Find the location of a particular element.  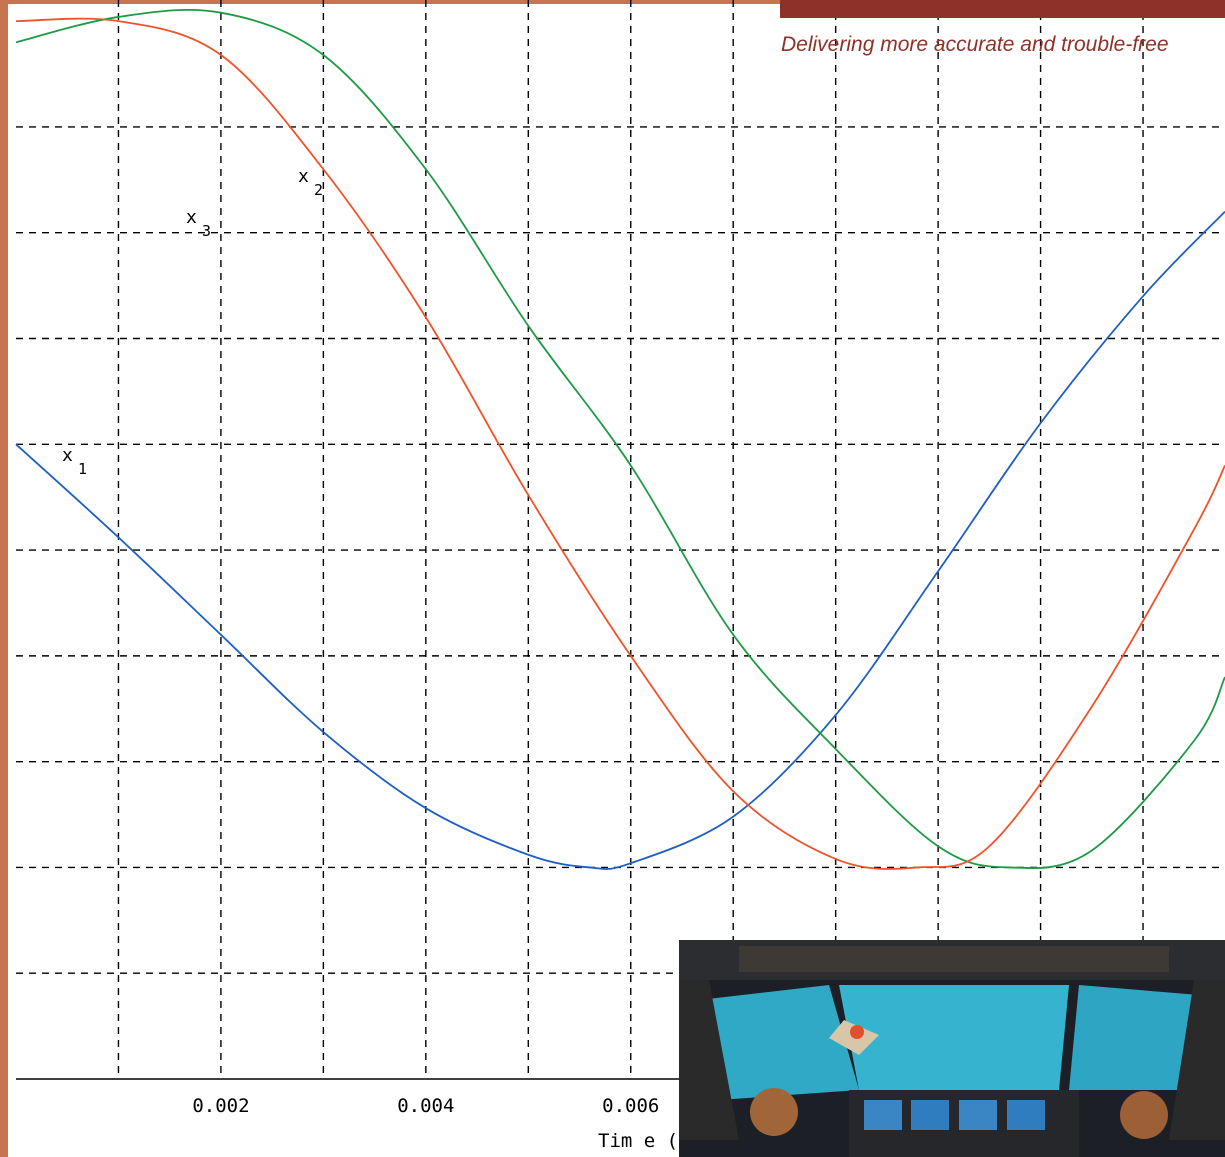

series-label-x1-sub: 1 is located at coordinates (82, 469).